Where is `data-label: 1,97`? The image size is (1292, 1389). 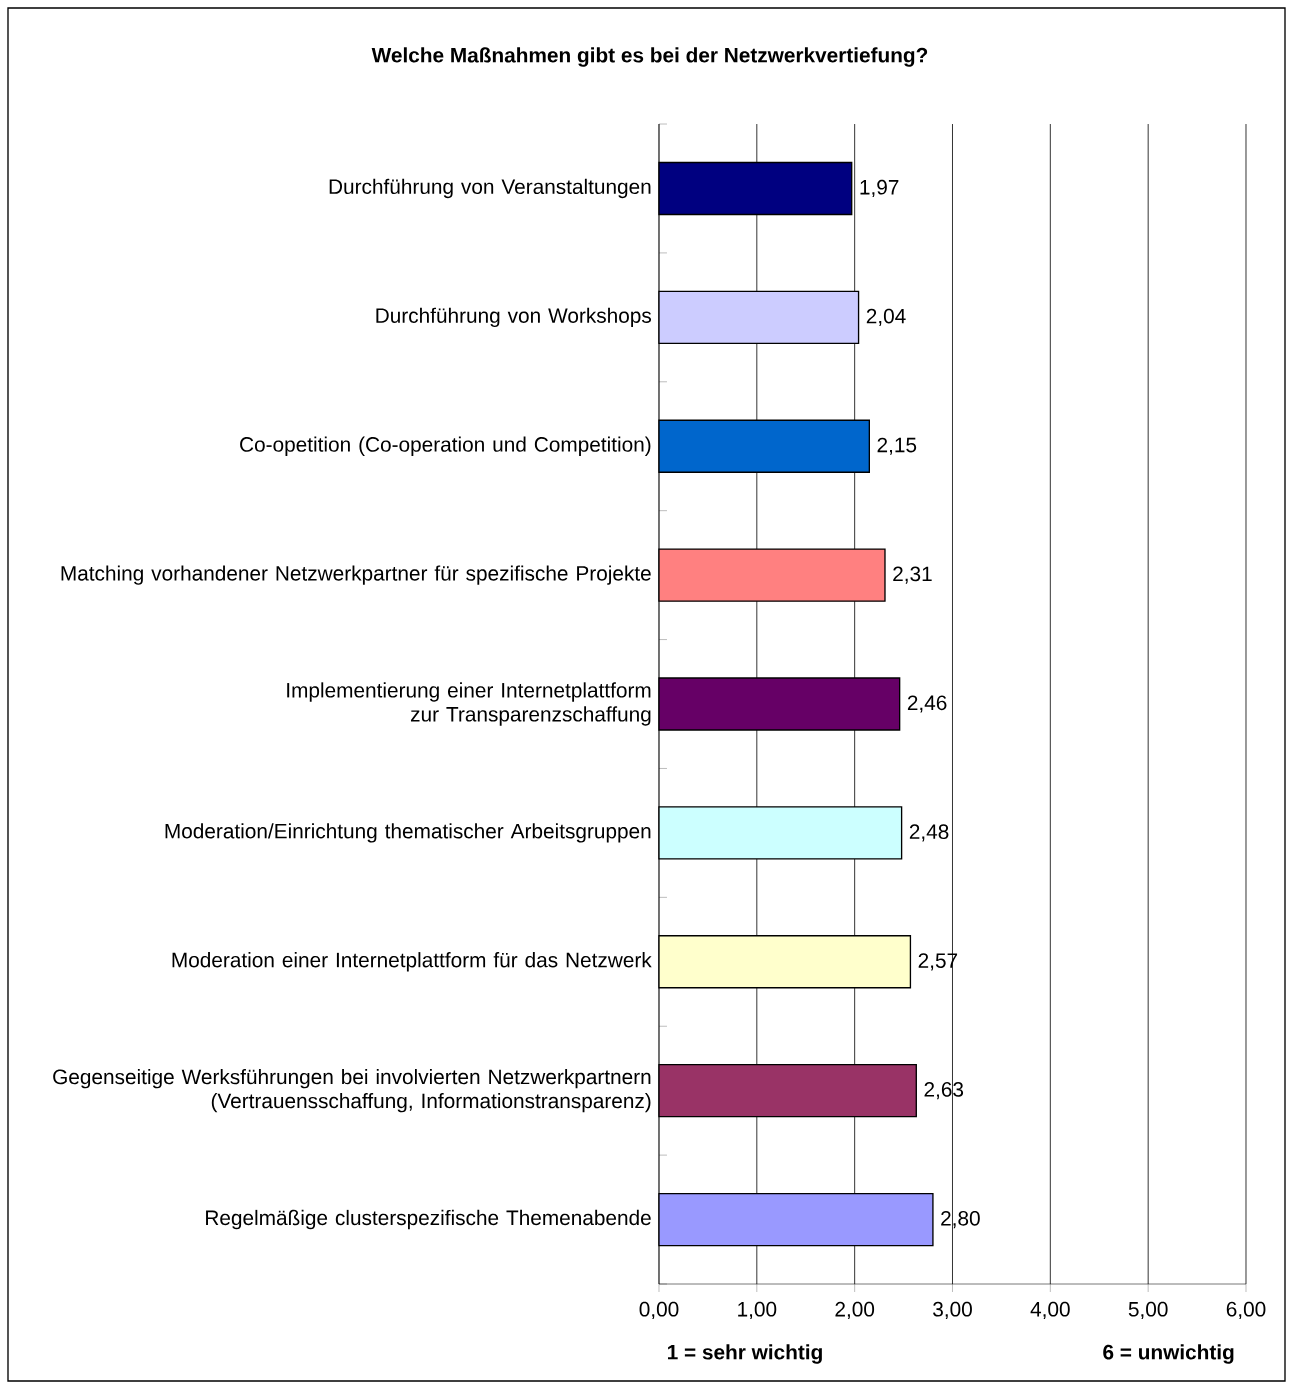
data-label: 1,97 is located at coordinates (879, 188).